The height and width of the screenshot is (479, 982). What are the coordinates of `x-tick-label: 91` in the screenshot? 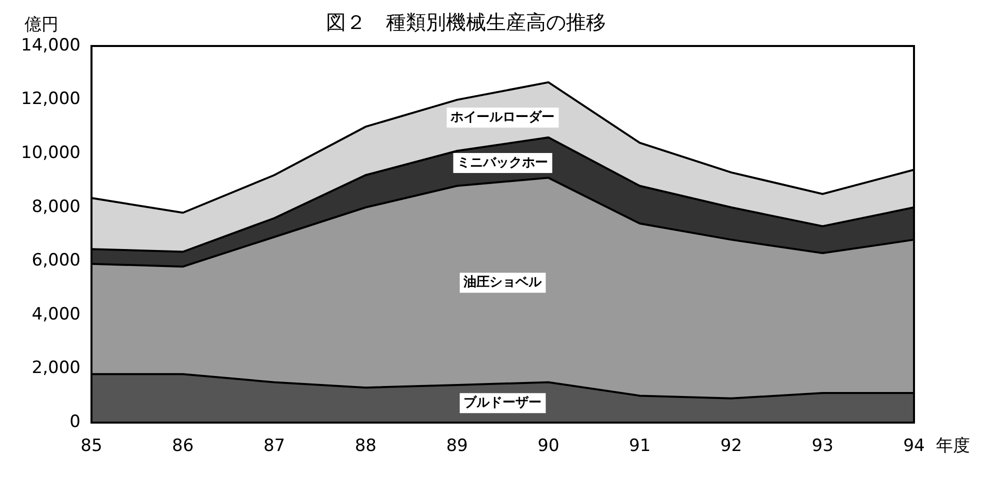 It's located at (640, 446).